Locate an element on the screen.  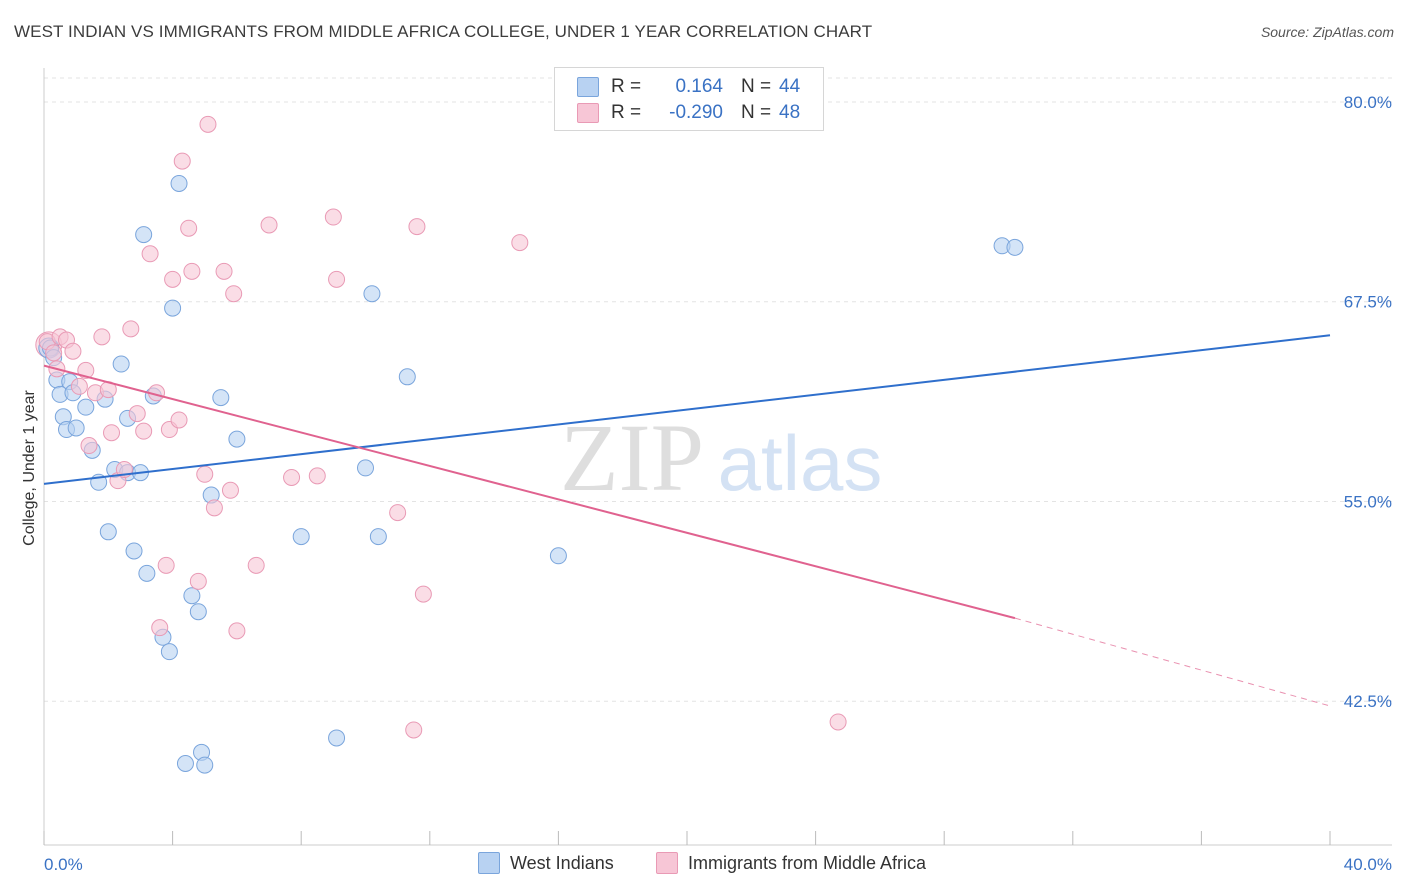
watermark: ZIP atlas is located at coordinates (721, 457).